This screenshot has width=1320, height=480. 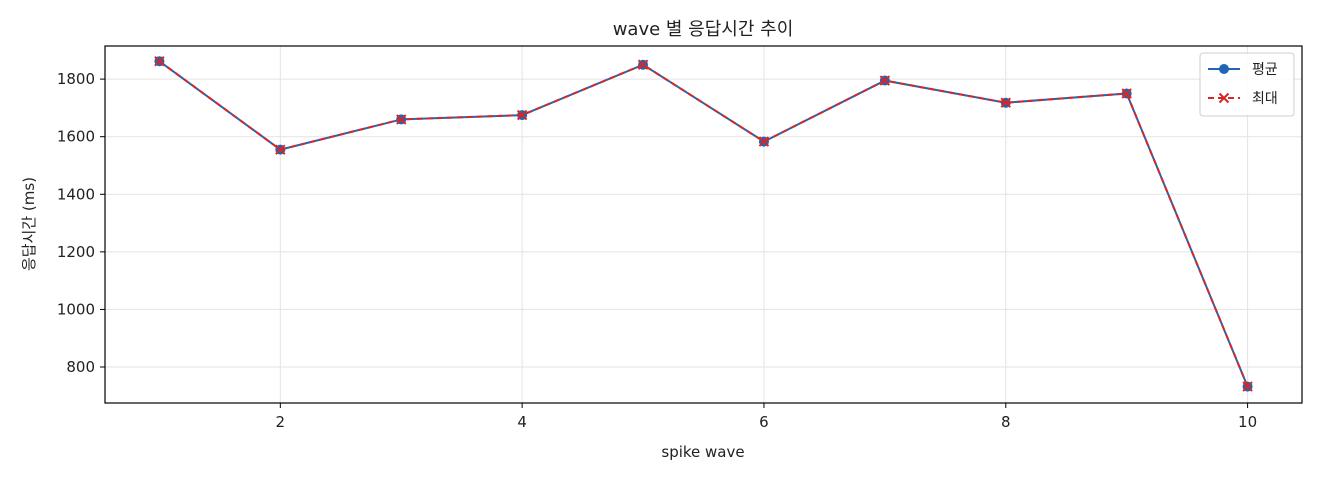 What do you see at coordinates (764, 422) in the screenshot?
I see `x-tick-label: 6` at bounding box center [764, 422].